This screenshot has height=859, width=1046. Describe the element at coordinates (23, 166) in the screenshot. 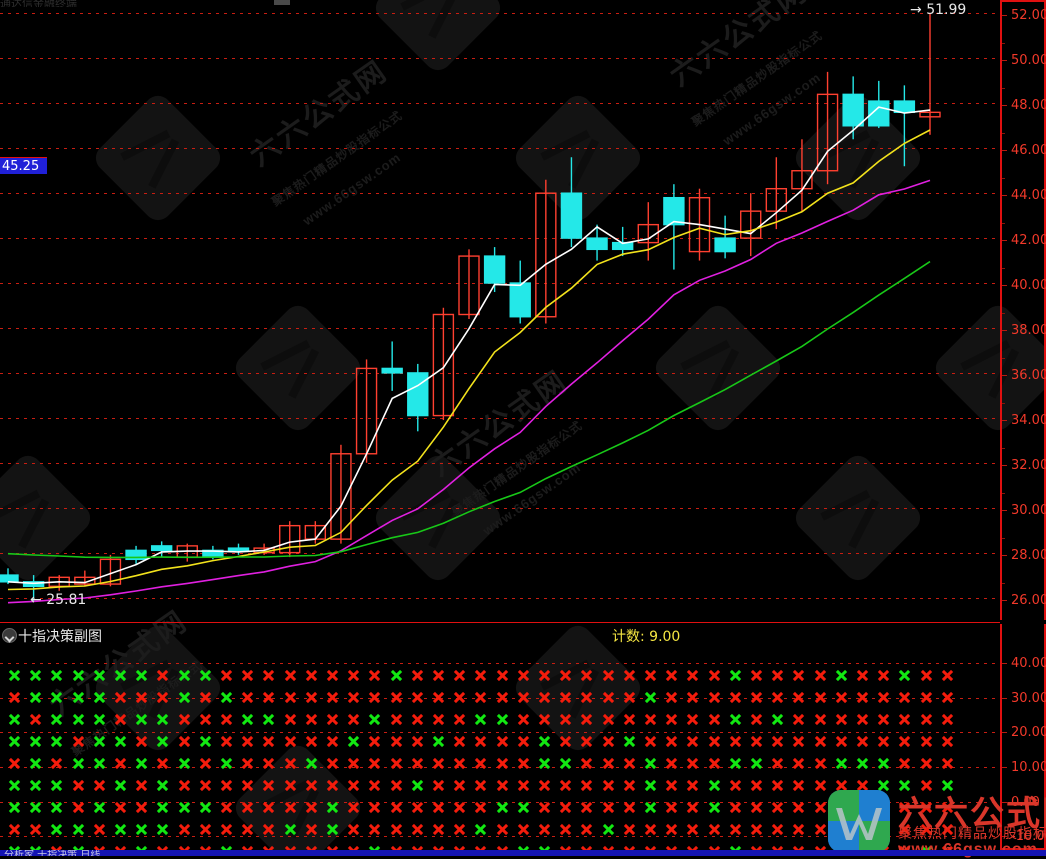

I see `current-price-marker: 45.25` at that location.